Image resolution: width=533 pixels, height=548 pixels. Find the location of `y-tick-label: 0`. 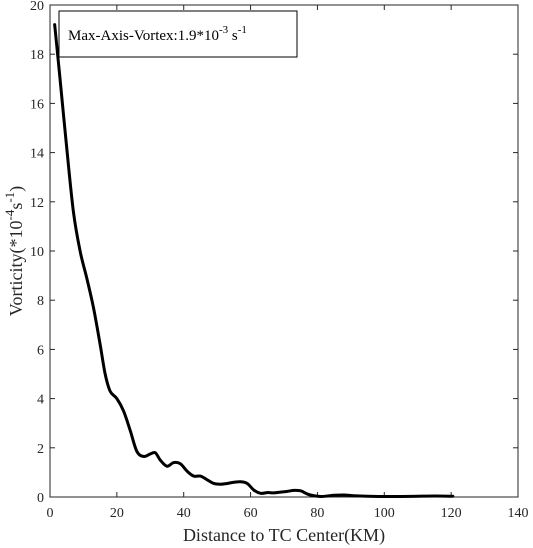

y-tick-label: 0 is located at coordinates (40, 498).